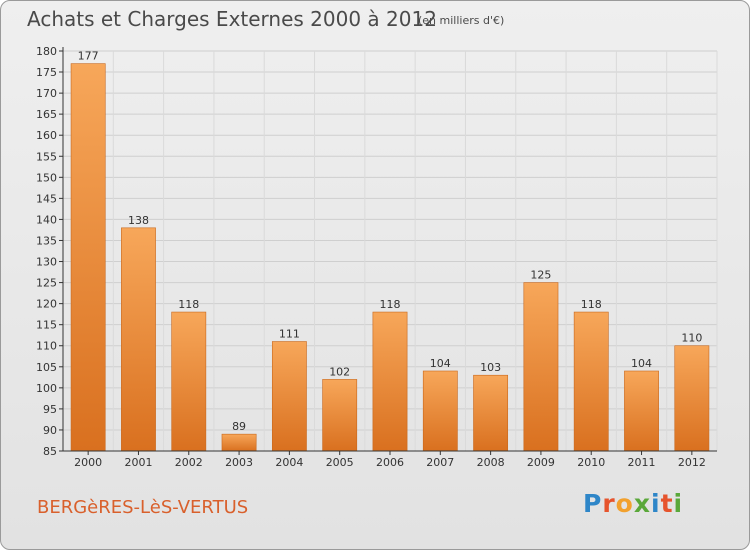 This screenshot has height=550, width=750. I want to click on y-tick-label: 145, so click(46, 198).